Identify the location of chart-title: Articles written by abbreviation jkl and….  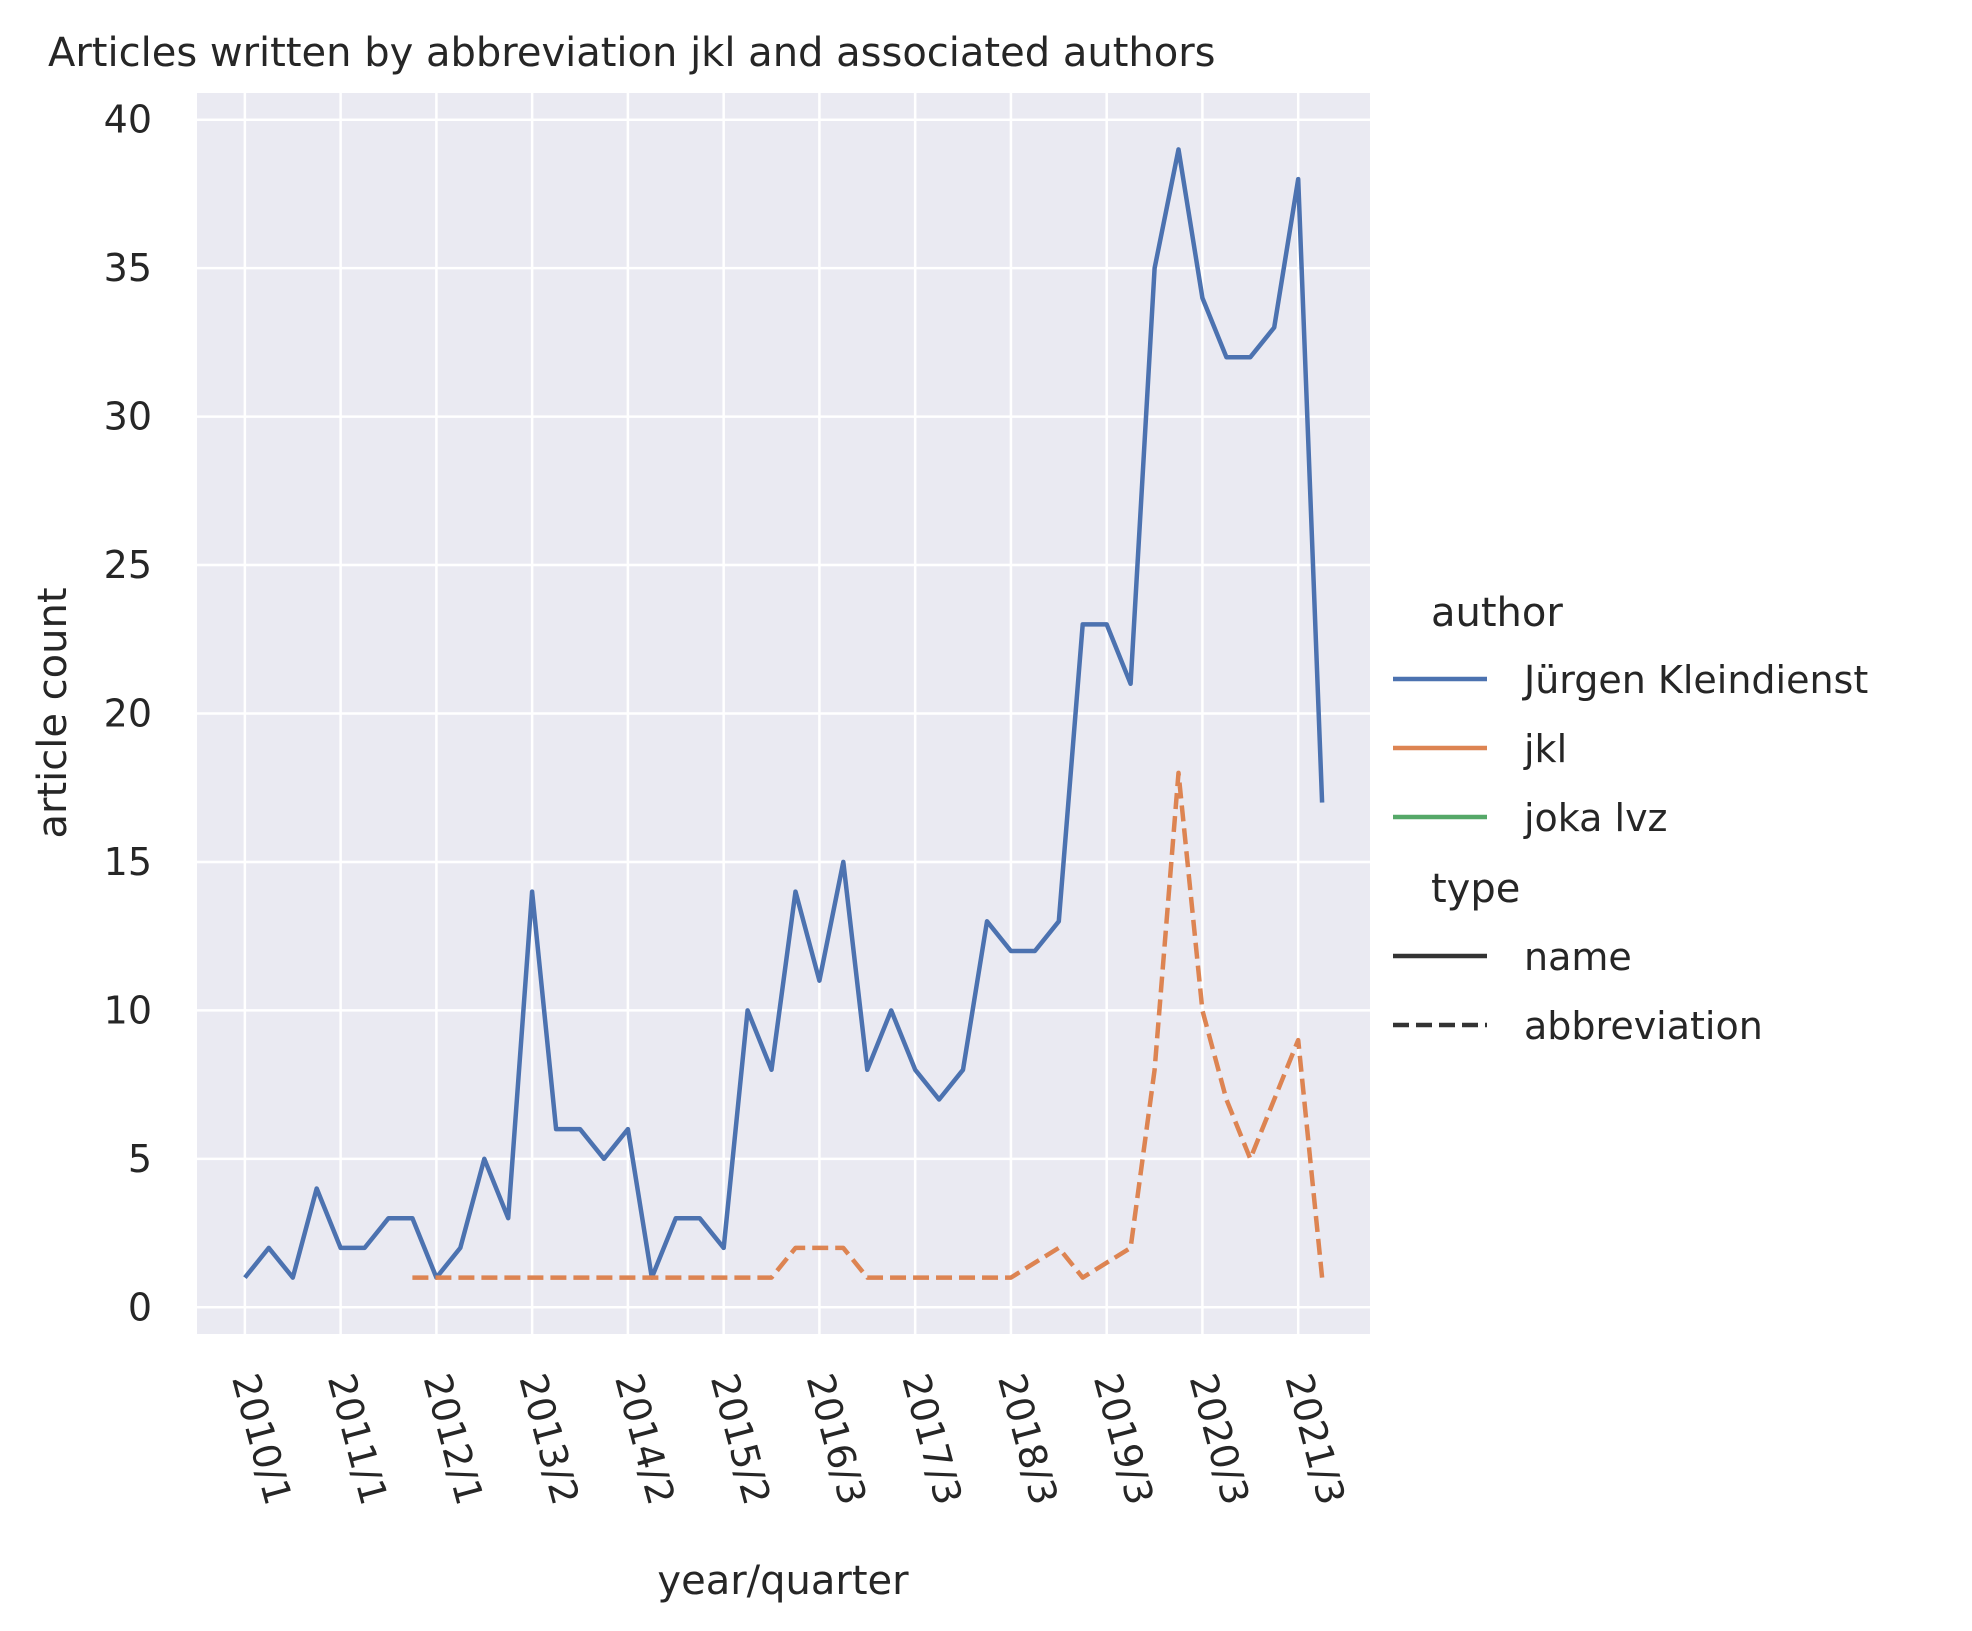
(631, 53).